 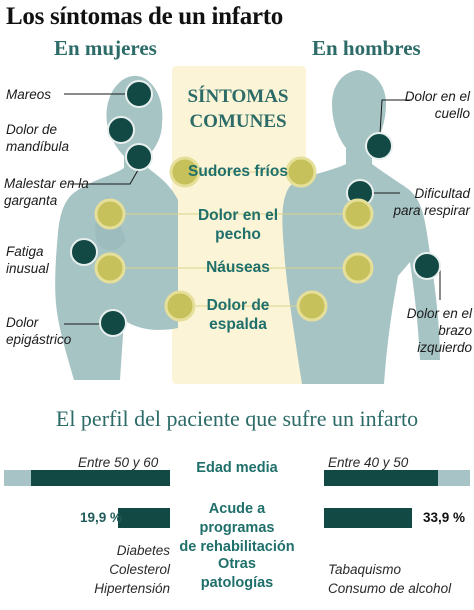 What do you see at coordinates (144, 518) in the screenshot?
I see `women-rehab-bar` at bounding box center [144, 518].